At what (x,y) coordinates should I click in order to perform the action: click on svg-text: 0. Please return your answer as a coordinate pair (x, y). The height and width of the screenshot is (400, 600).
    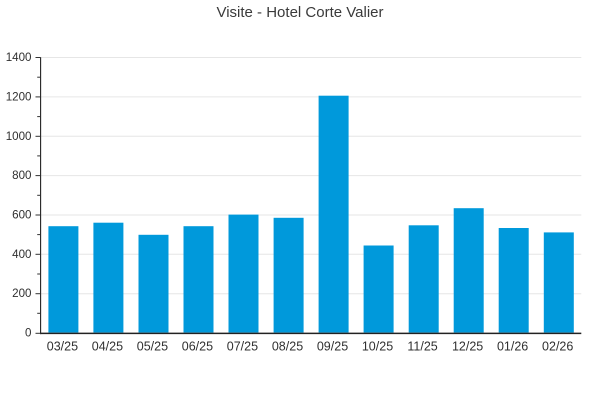
    Looking at the image, I should click on (28, 333).